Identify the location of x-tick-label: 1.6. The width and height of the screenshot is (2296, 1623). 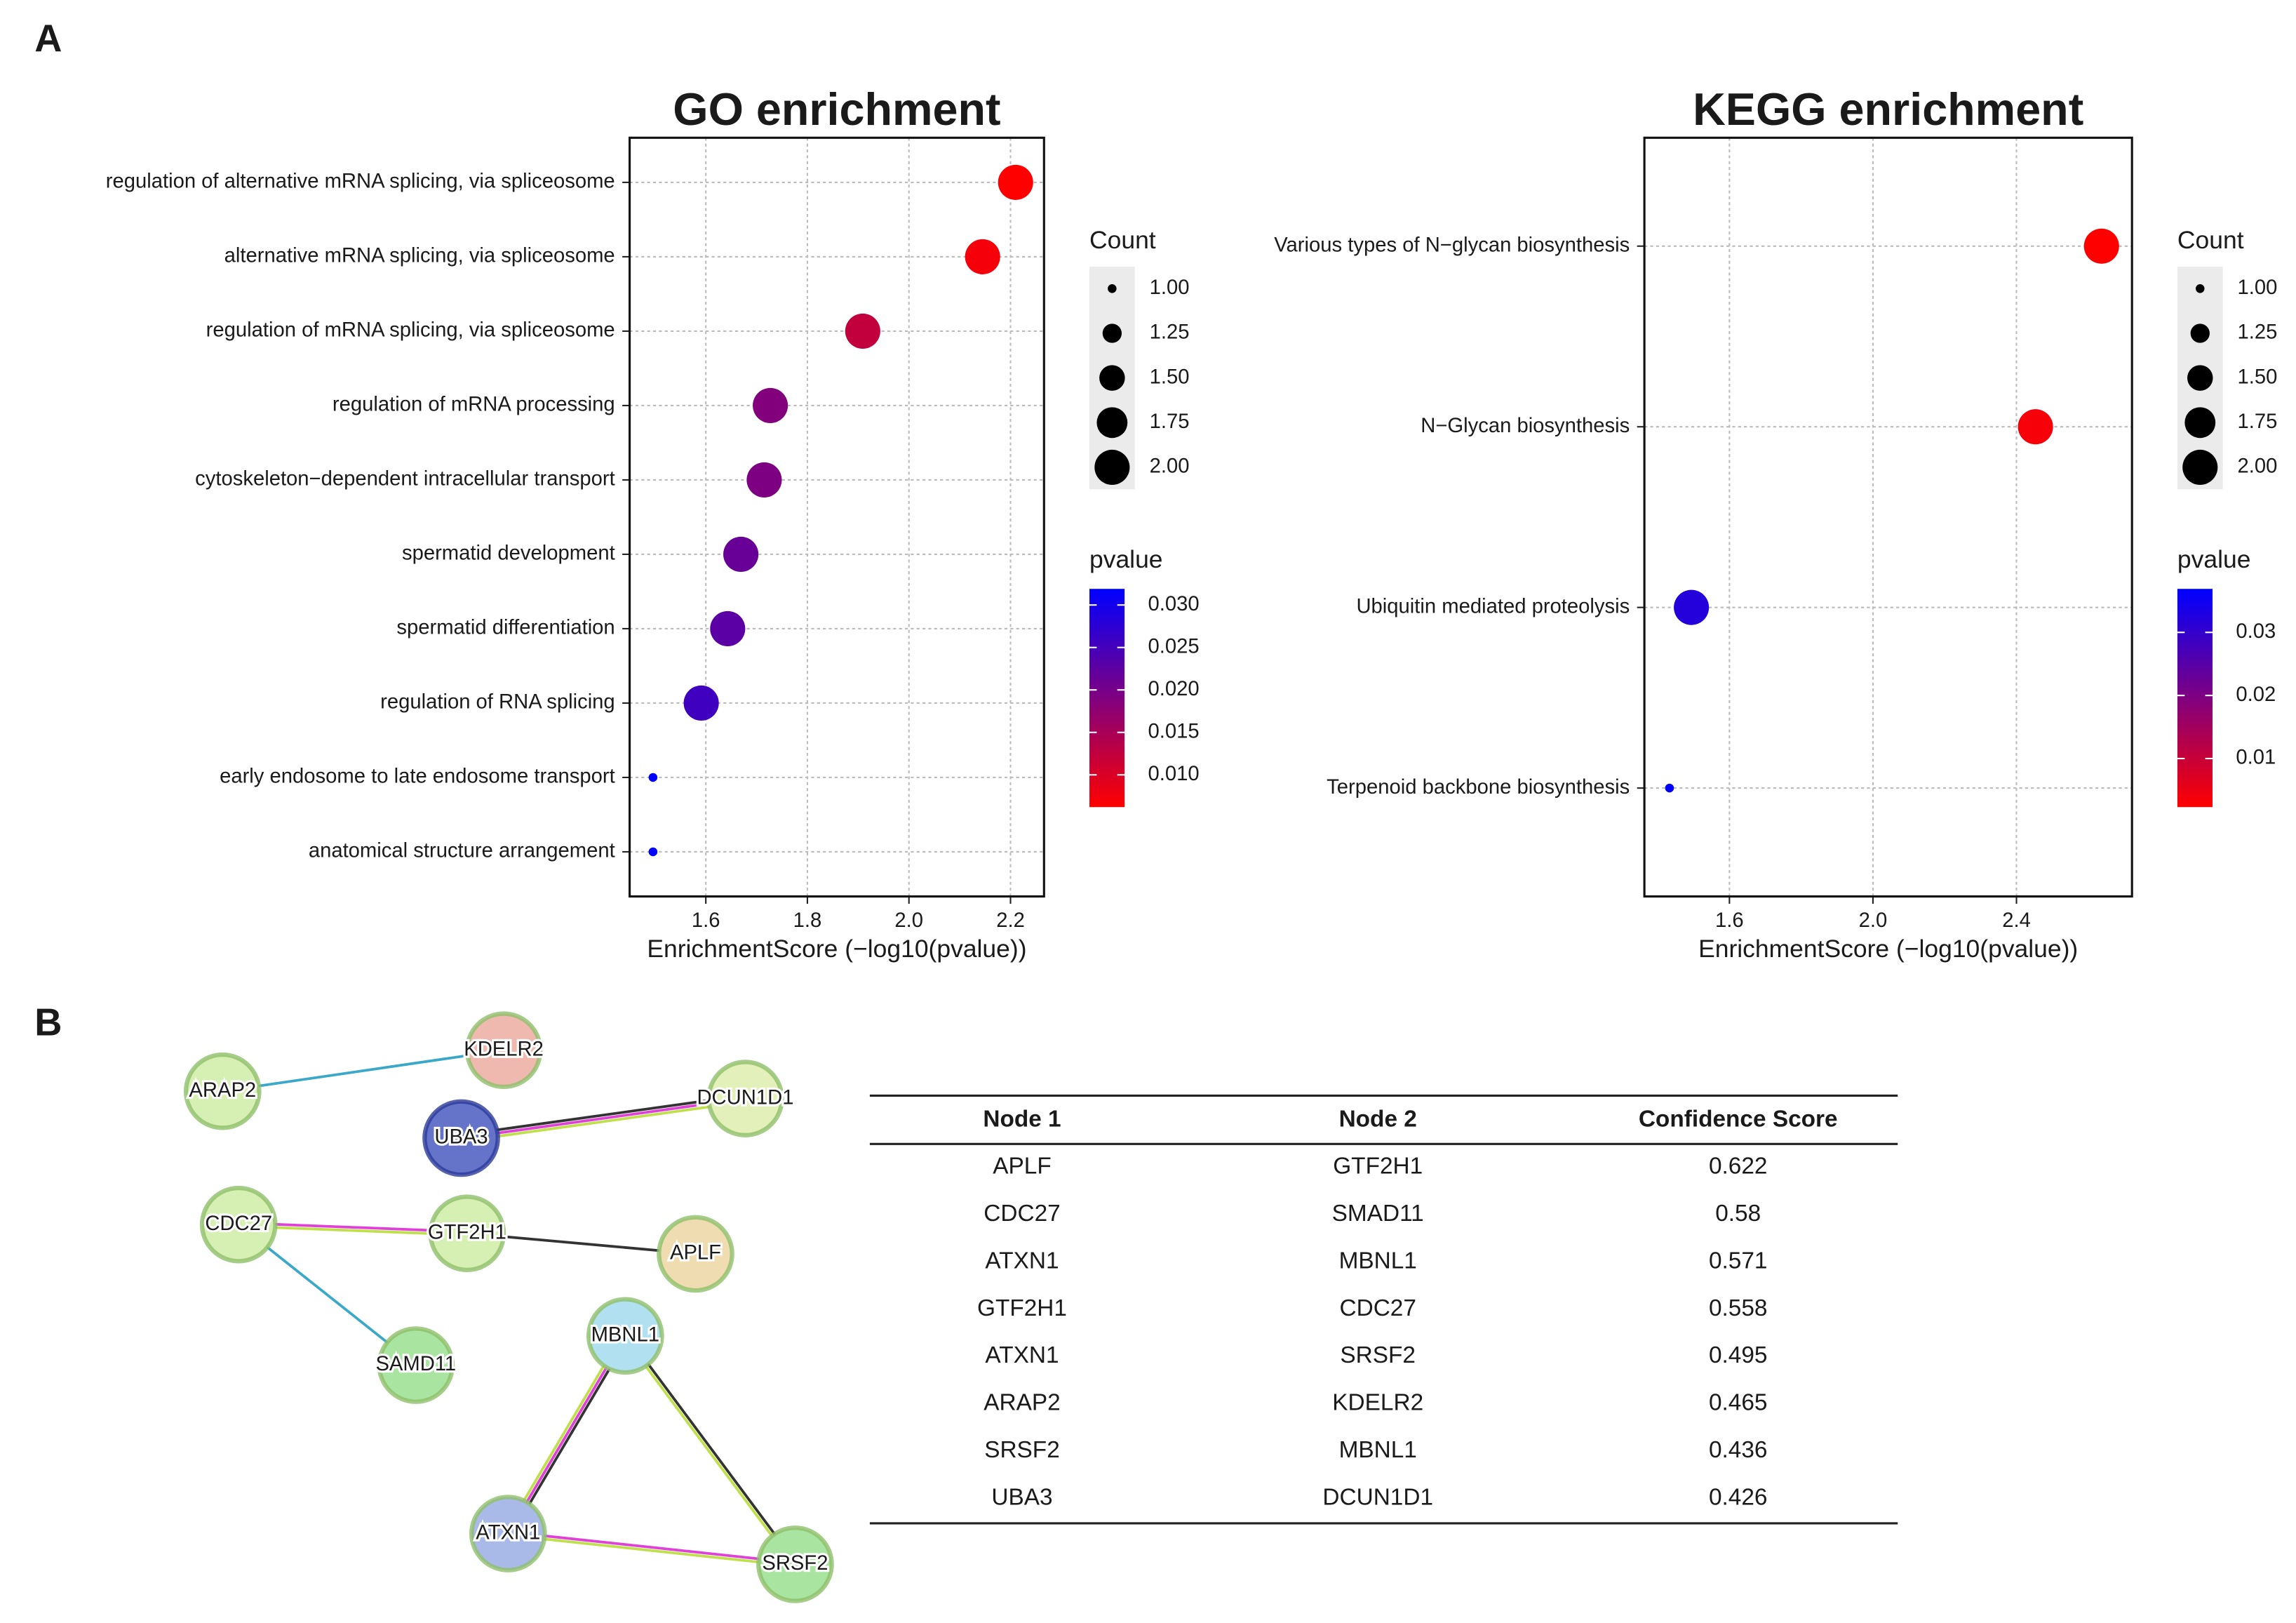
(1729, 920).